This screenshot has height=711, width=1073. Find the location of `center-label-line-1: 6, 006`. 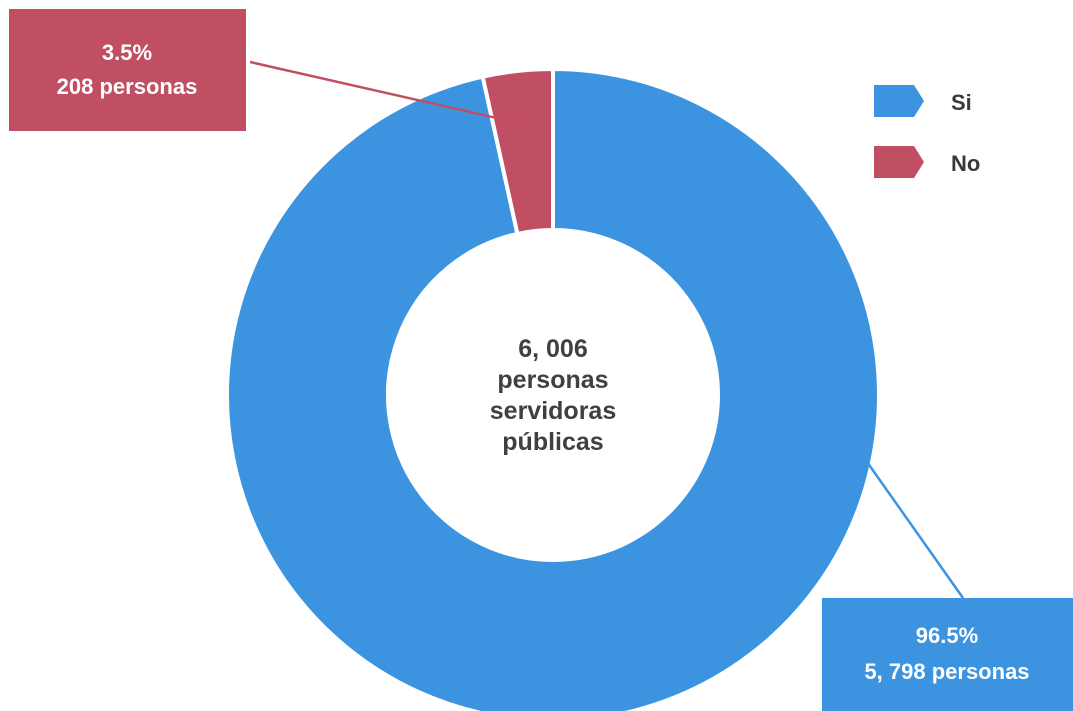

center-label-line-1: 6, 006 is located at coordinates (553, 349).